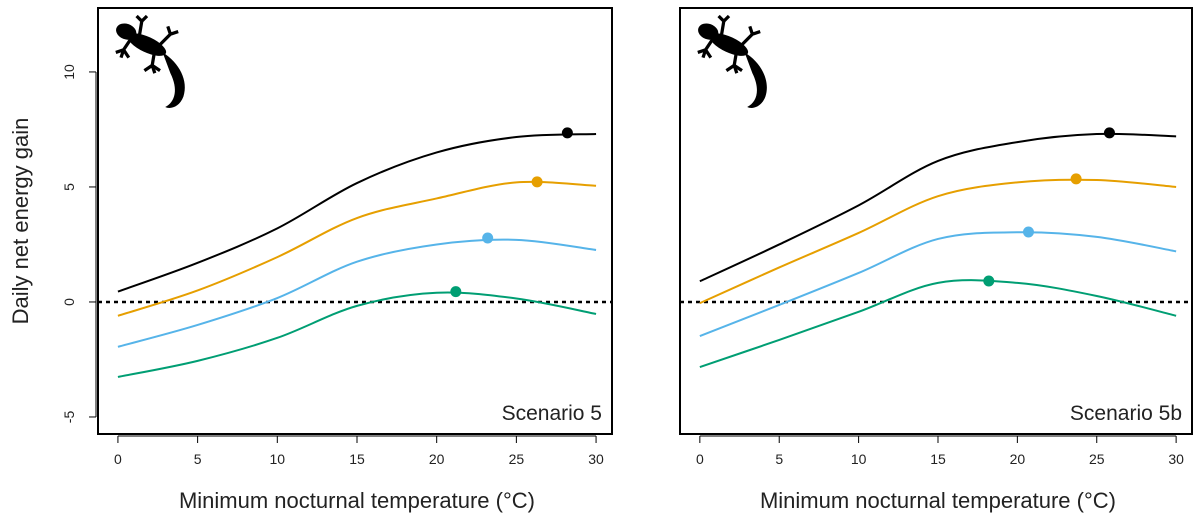  Describe the element at coordinates (552, 413) in the screenshot. I see `annotation: Scenario 5` at that location.